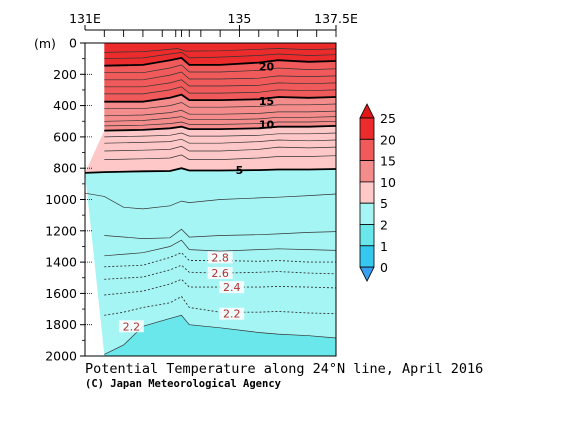 The image size is (570, 423). What do you see at coordinates (388, 182) in the screenshot?
I see `colorbar-label-10: 10` at bounding box center [388, 182].